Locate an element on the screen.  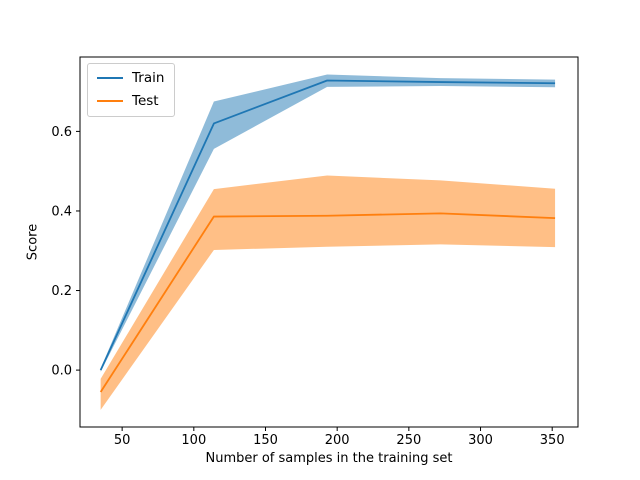
legend-label-train: Train is located at coordinates (148, 78).